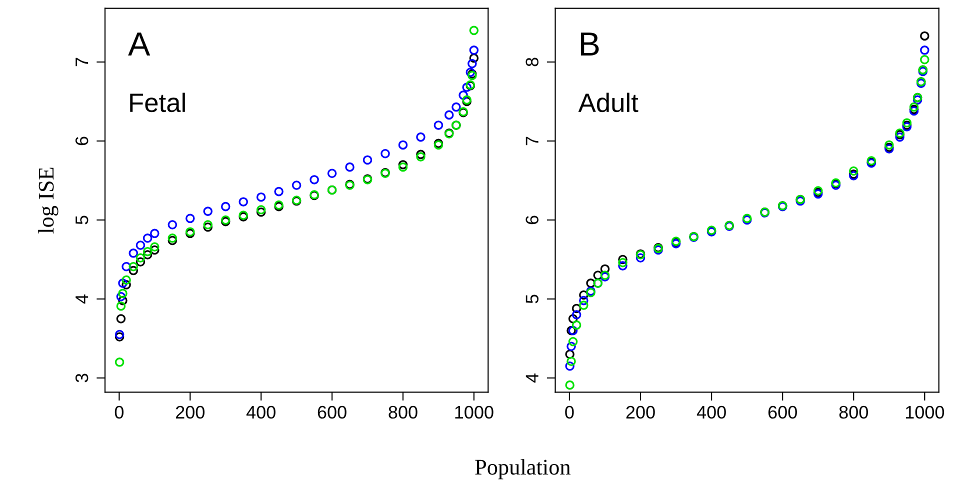  What do you see at coordinates (81, 378) in the screenshot?
I see `y-tick-label: 3` at bounding box center [81, 378].